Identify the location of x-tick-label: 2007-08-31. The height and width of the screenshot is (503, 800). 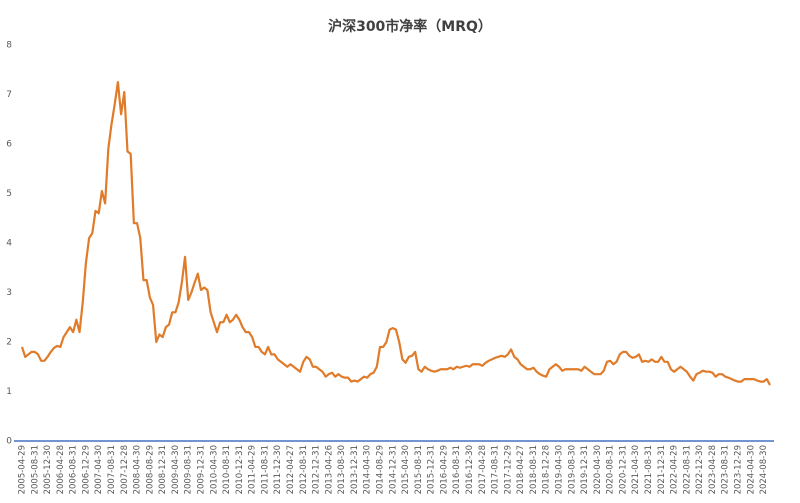
(112, 469).